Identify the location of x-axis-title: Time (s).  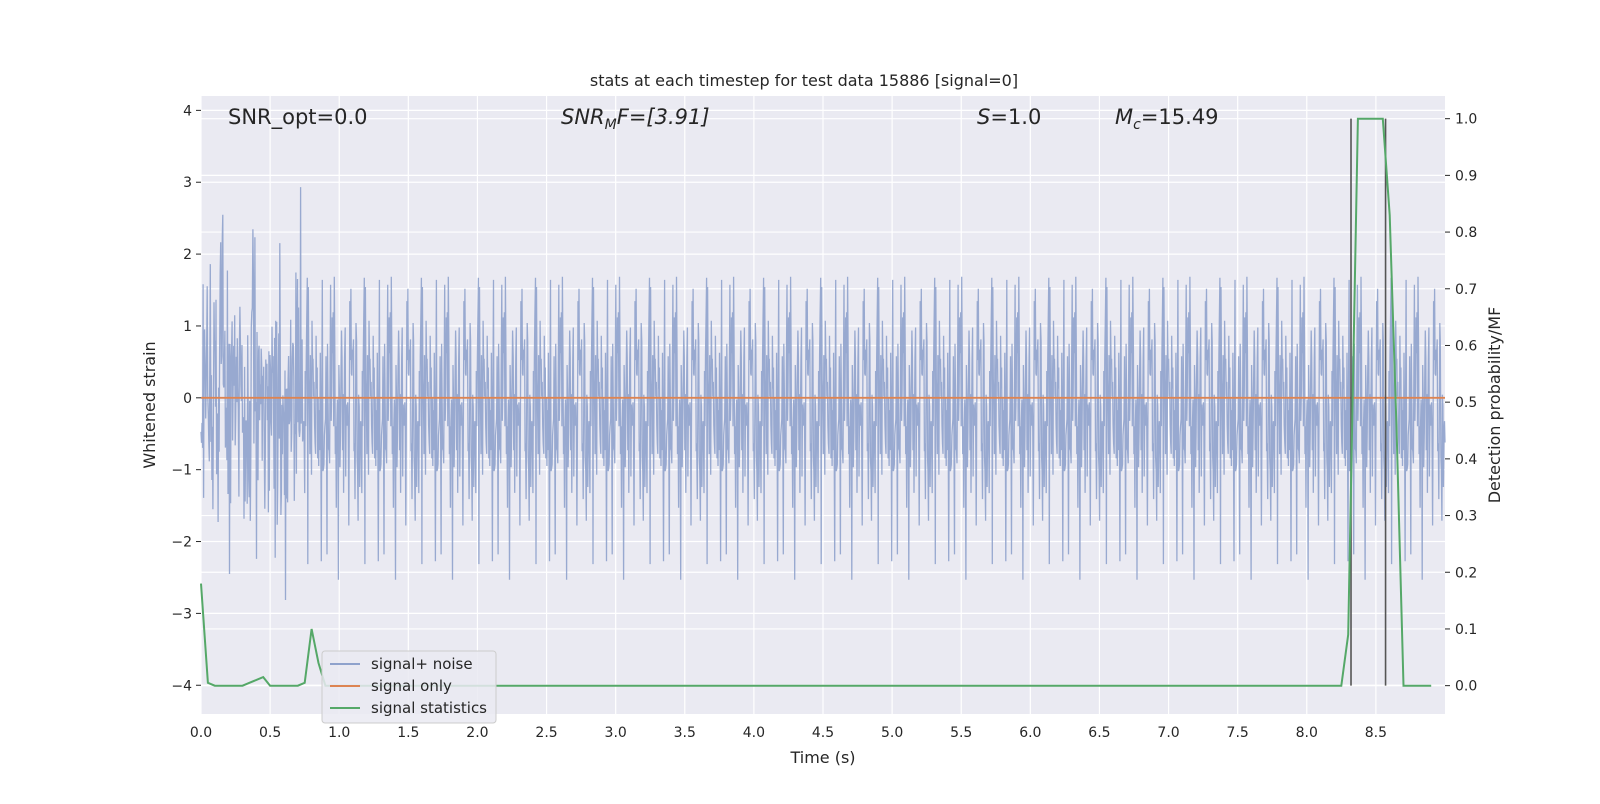
(822, 757).